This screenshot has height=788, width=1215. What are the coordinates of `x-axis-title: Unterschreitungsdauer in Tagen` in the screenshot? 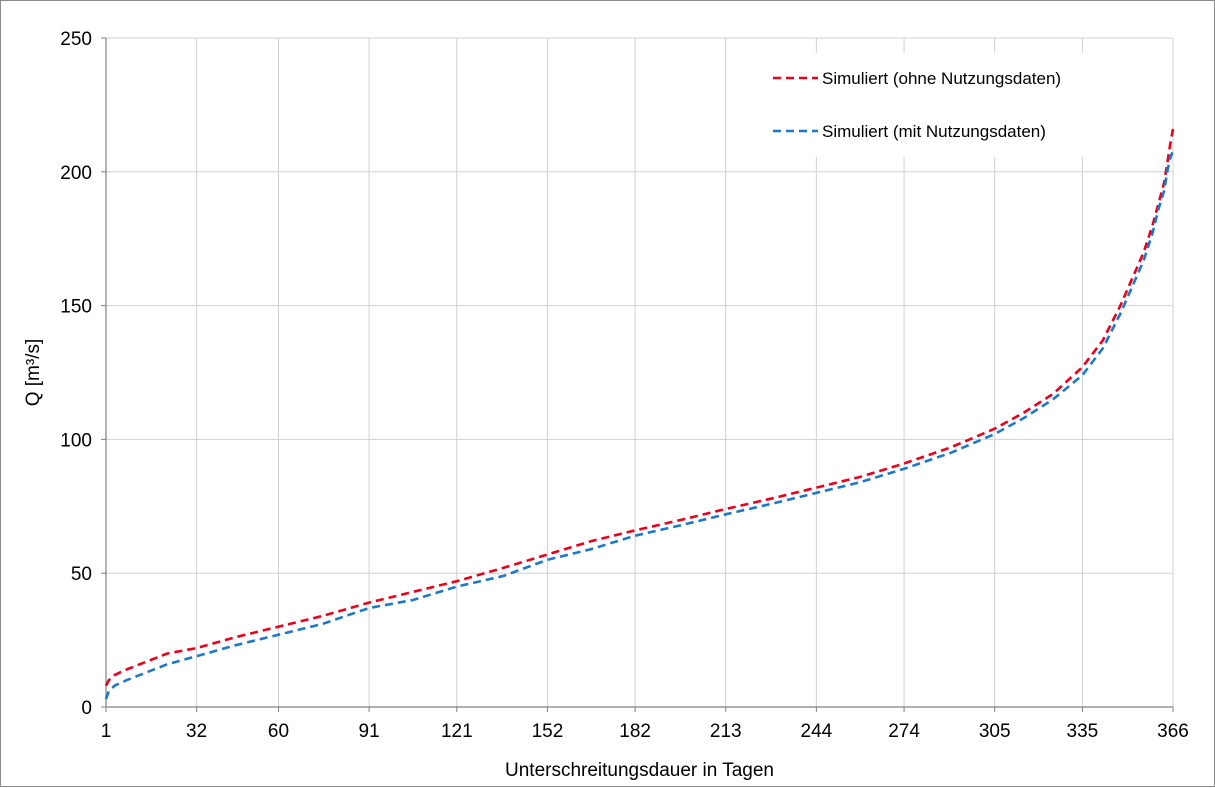 It's located at (639, 770).